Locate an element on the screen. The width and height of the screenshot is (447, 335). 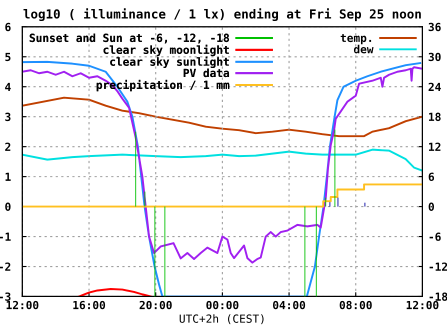
y-tick-label: 1 is located at coordinates (8, 176).